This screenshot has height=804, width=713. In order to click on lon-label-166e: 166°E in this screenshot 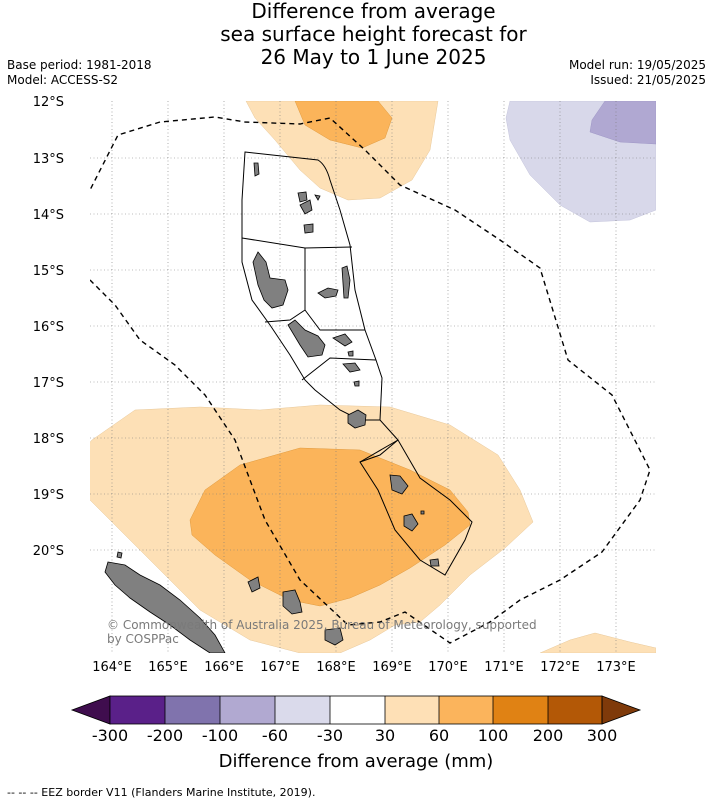, I will do `click(224, 667)`.